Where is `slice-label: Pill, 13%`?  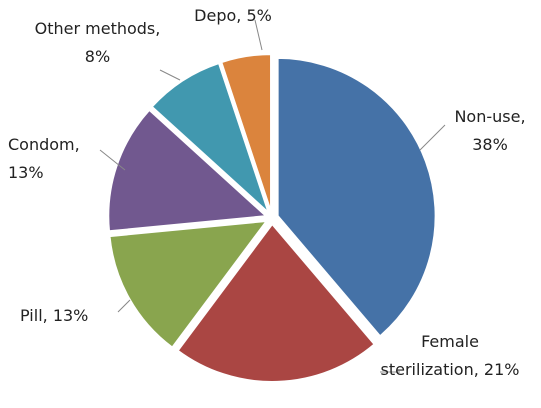 slice-label: Pill, 13% is located at coordinates (70, 316).